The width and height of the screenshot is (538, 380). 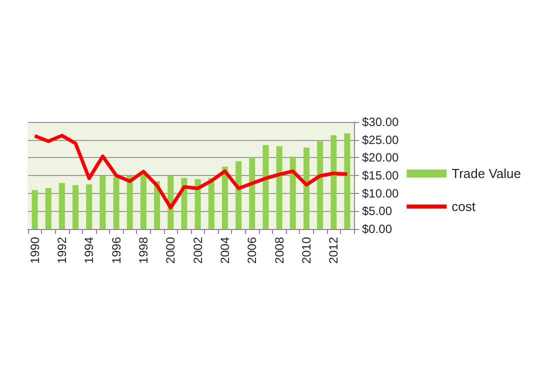 I want to click on y-tick-label: $0.00, so click(x=377, y=229).